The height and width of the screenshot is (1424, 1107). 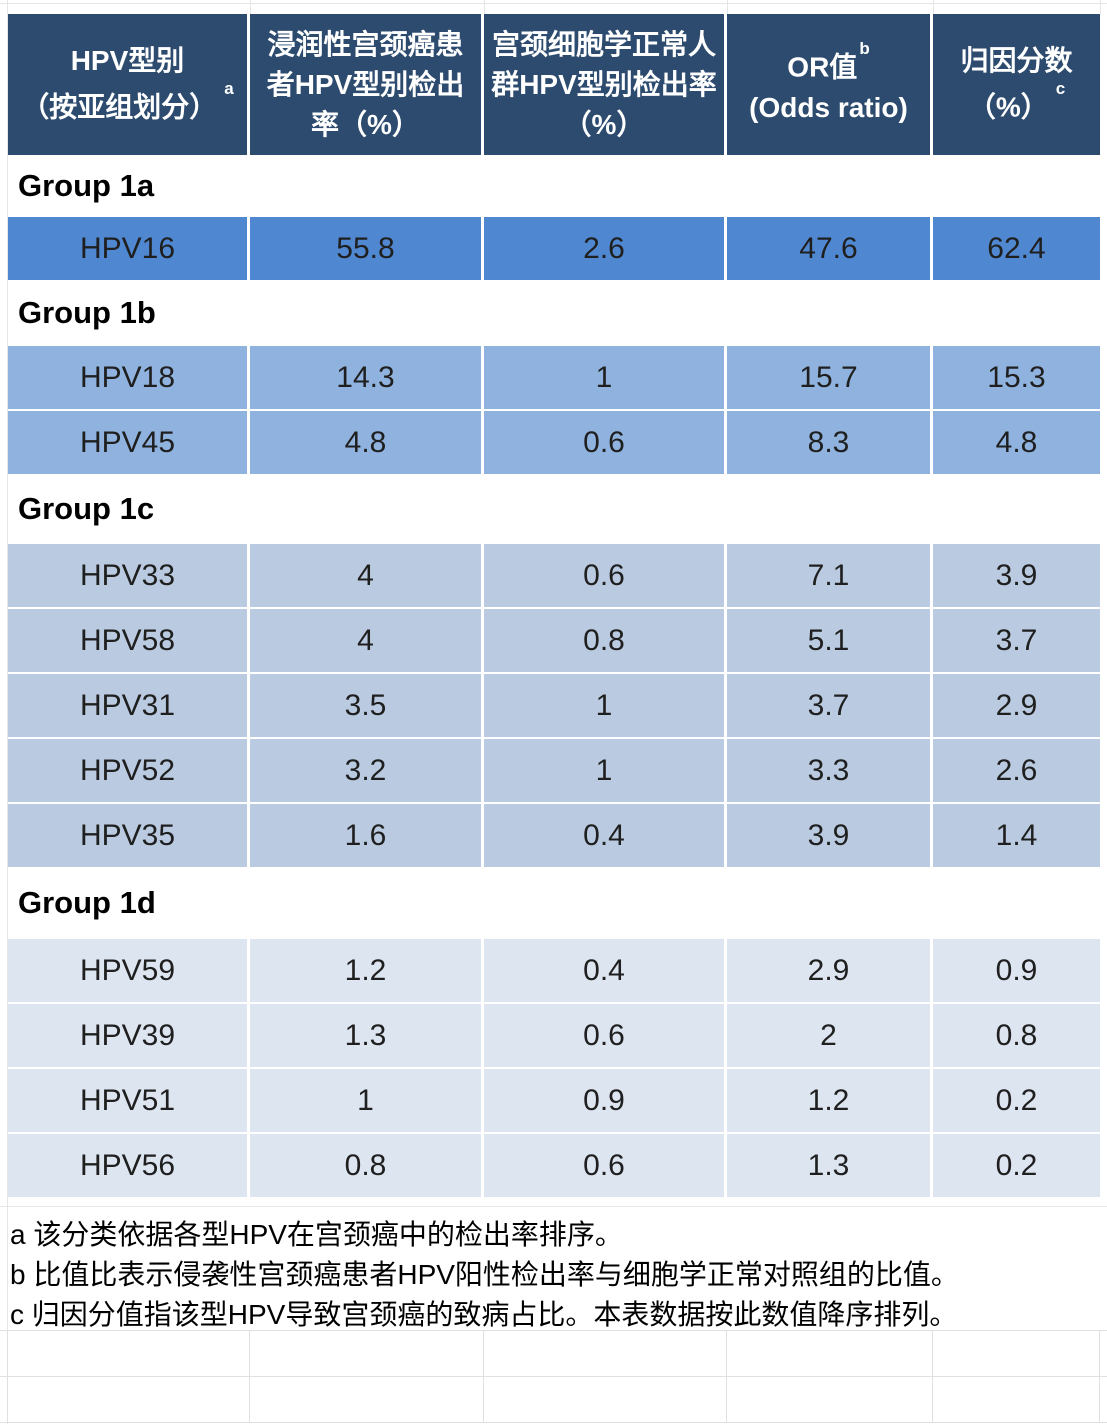 I want to click on table-row-hpv59: HPV59 1.2 0.4 2.9 0.9, so click(x=554, y=970).